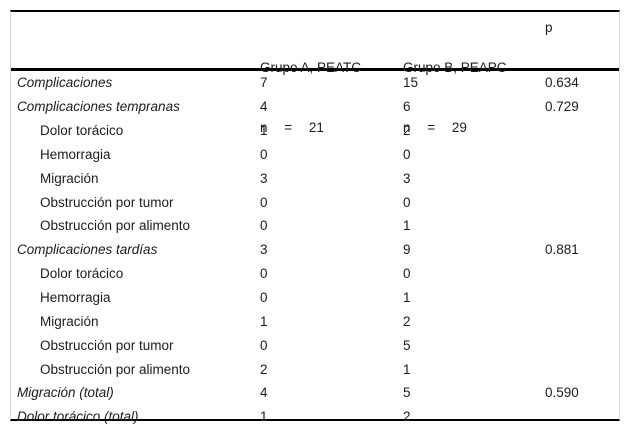  Describe the element at coordinates (562, 107) in the screenshot. I see `cell-p: 0.729` at that location.